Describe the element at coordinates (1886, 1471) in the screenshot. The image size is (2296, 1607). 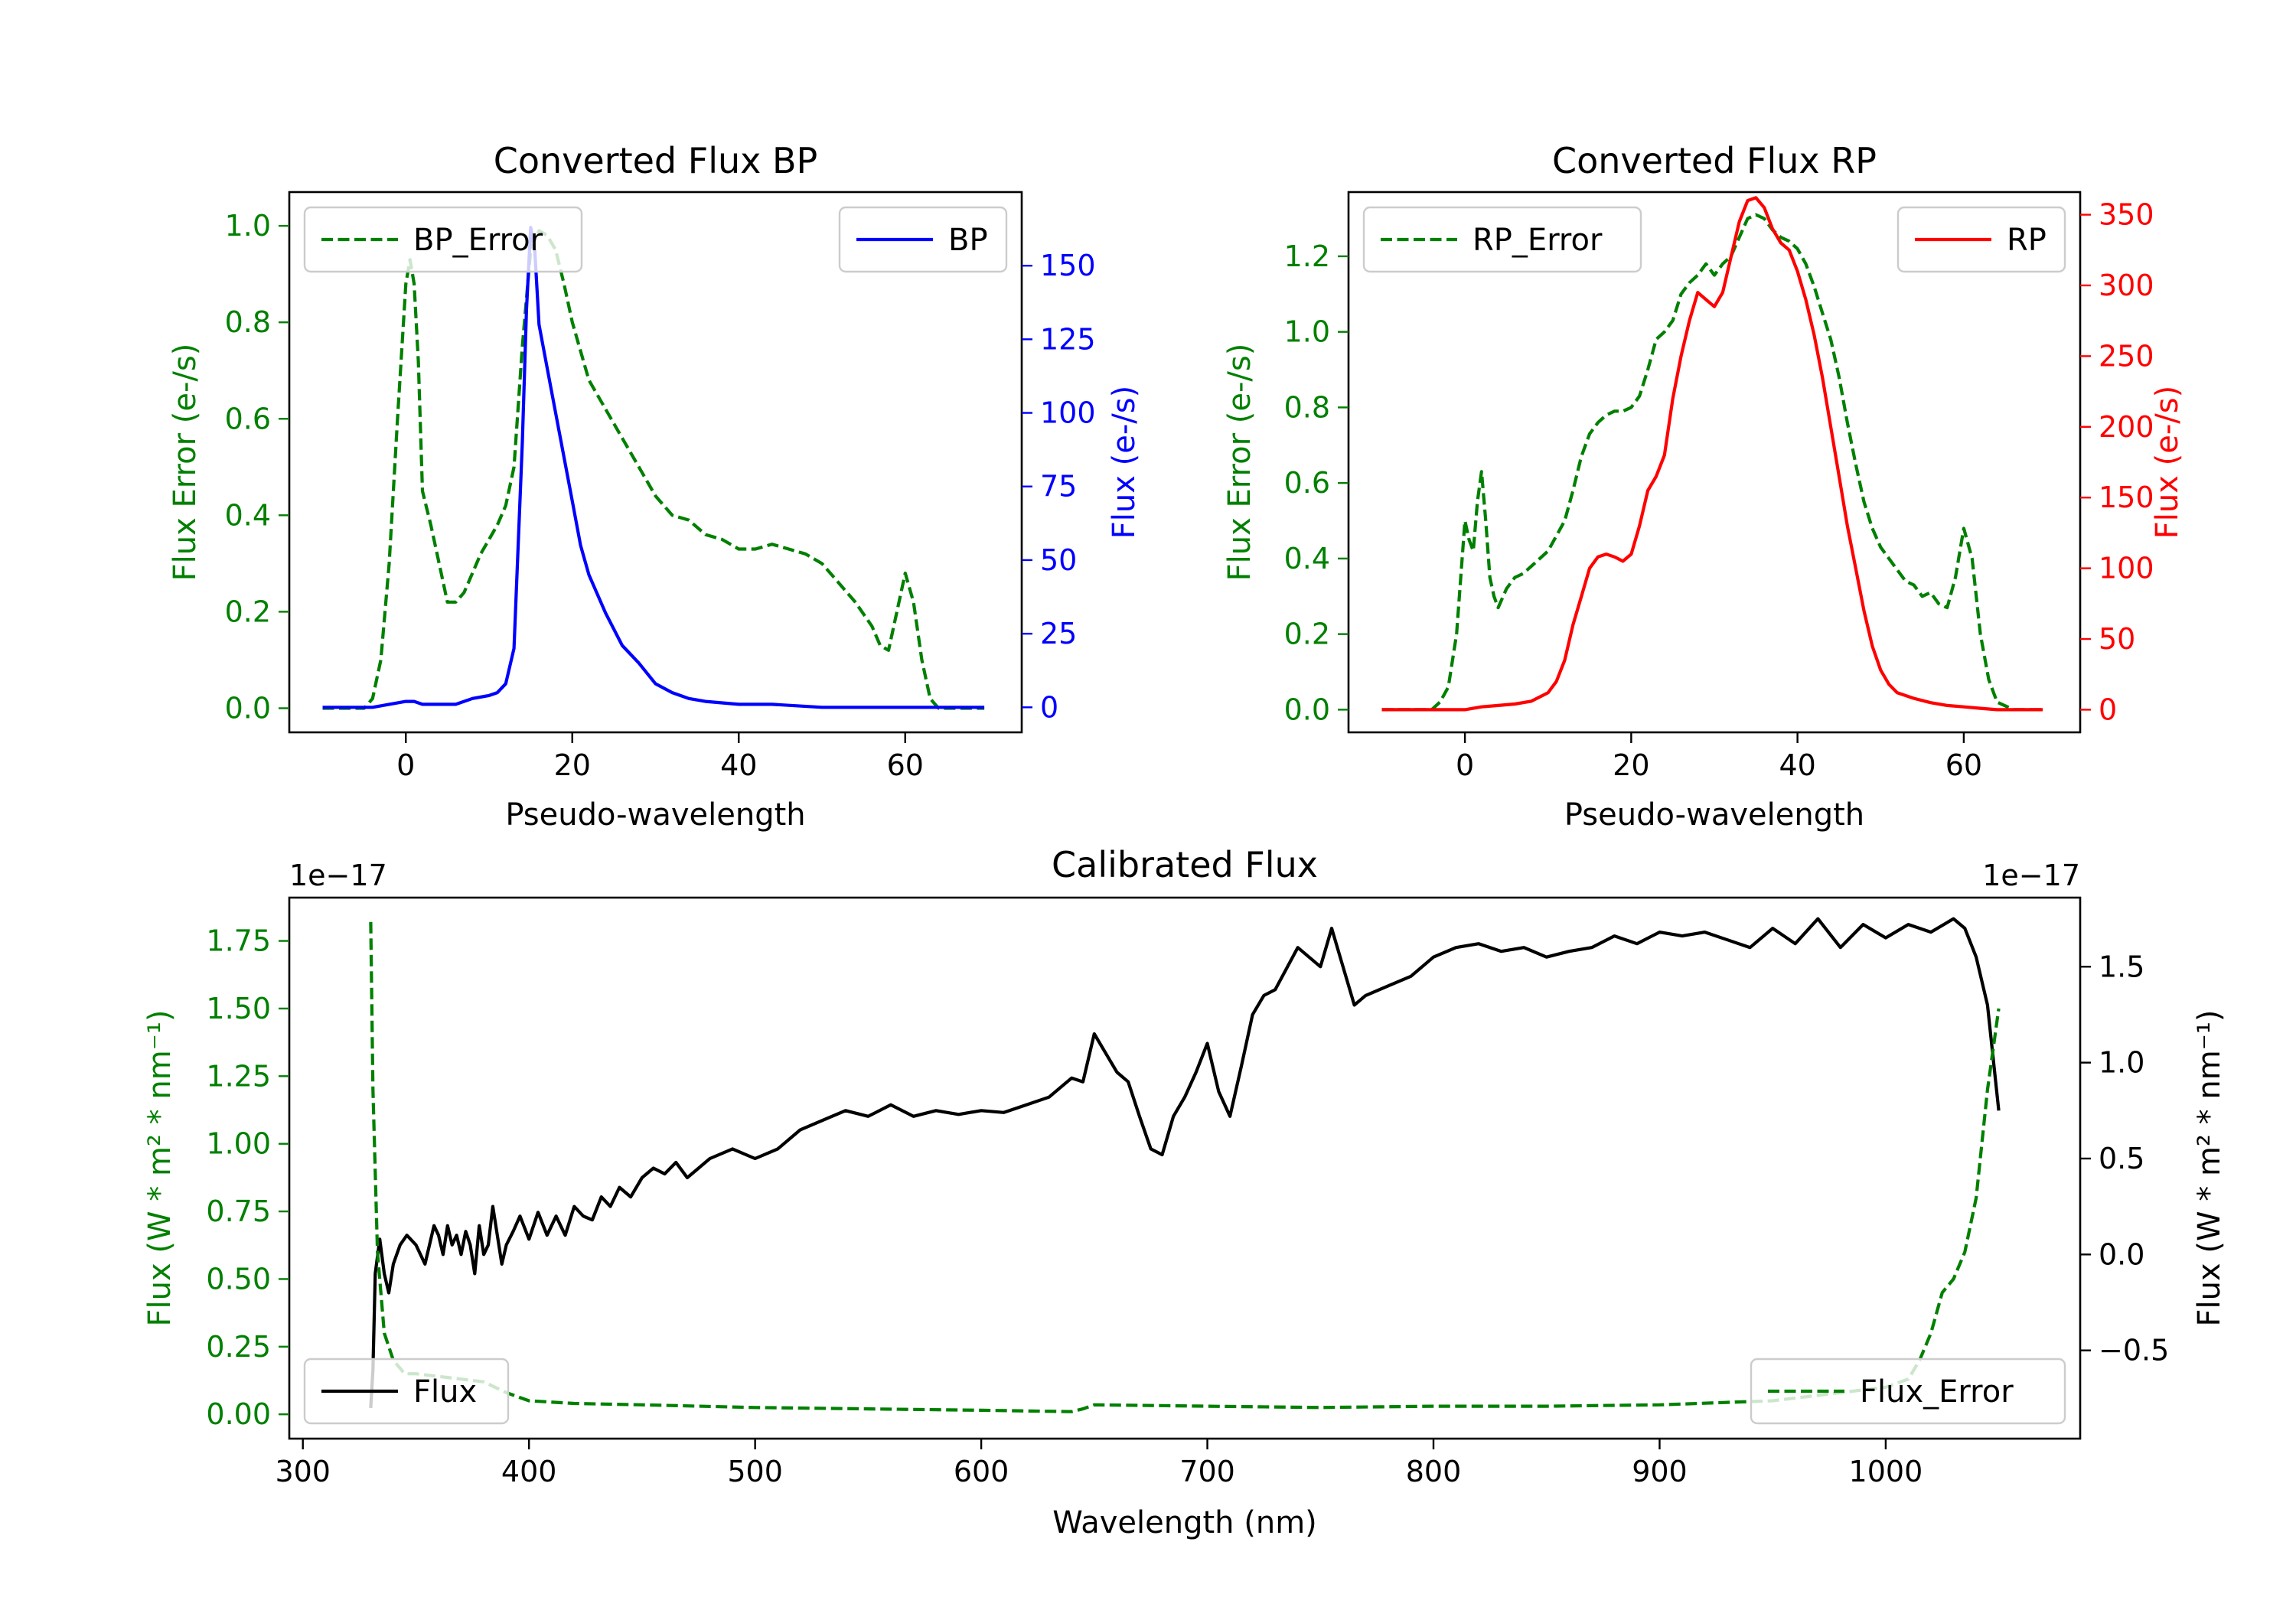
I see `x-tick-label: 1000` at that location.